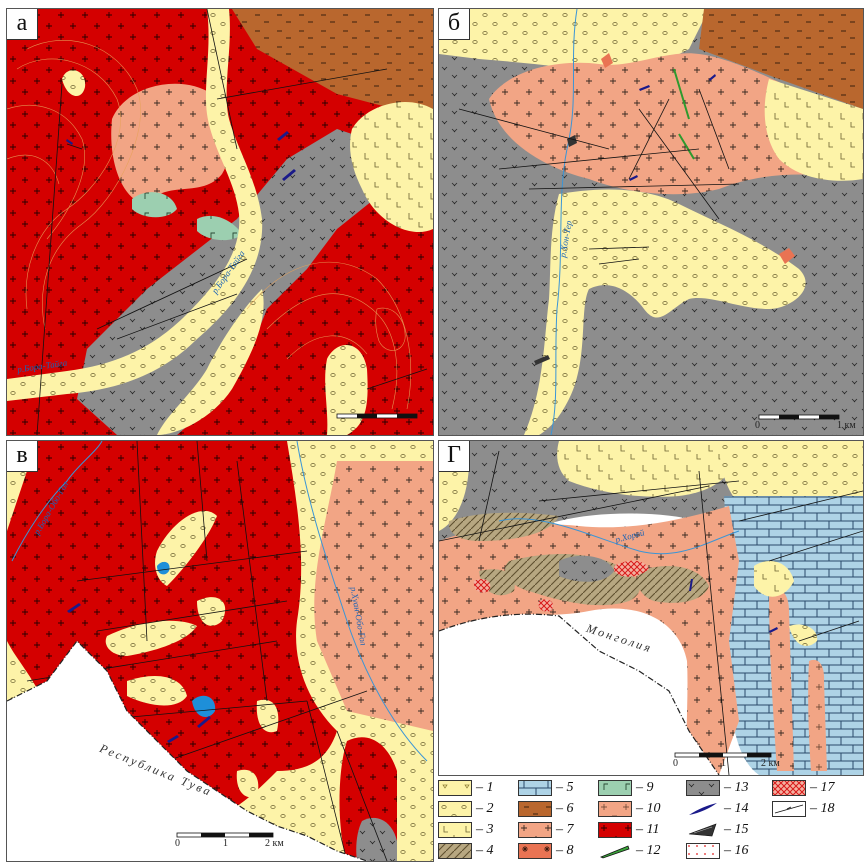 The height and width of the screenshot is (863, 864). Describe the element at coordinates (22, 456) in the screenshot. I see `panel-label-v: в` at that location.